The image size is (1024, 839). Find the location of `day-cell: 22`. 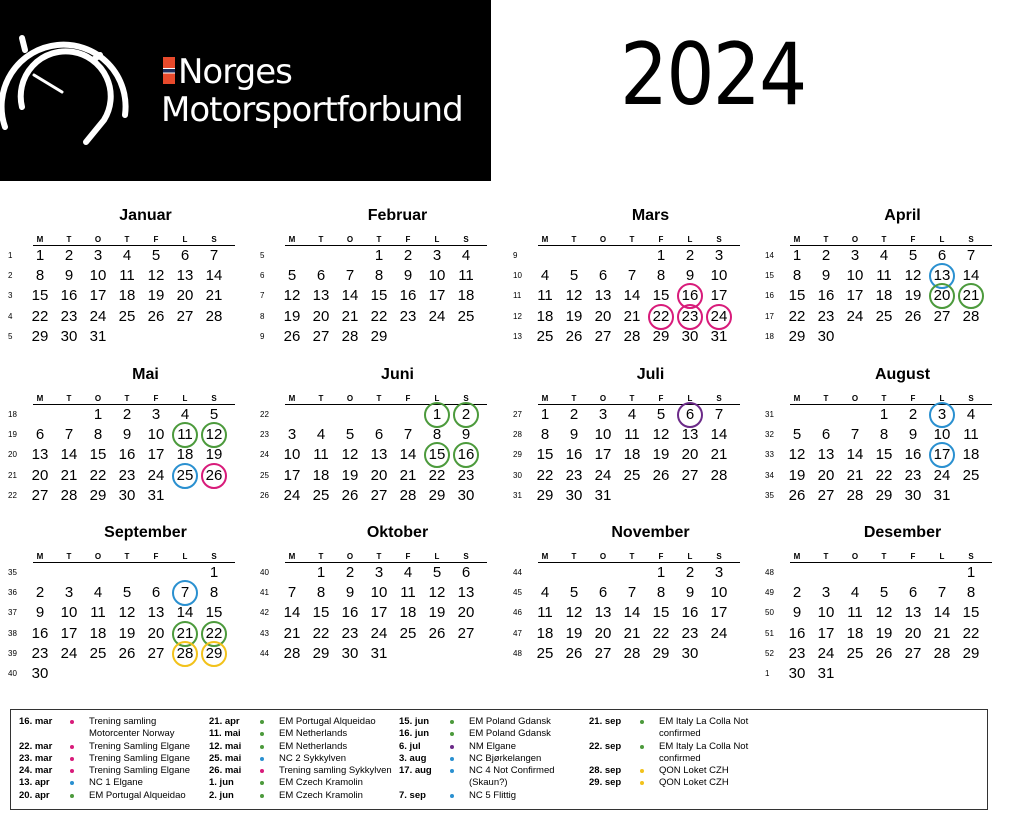

day-cell: 22 is located at coordinates (884, 475).